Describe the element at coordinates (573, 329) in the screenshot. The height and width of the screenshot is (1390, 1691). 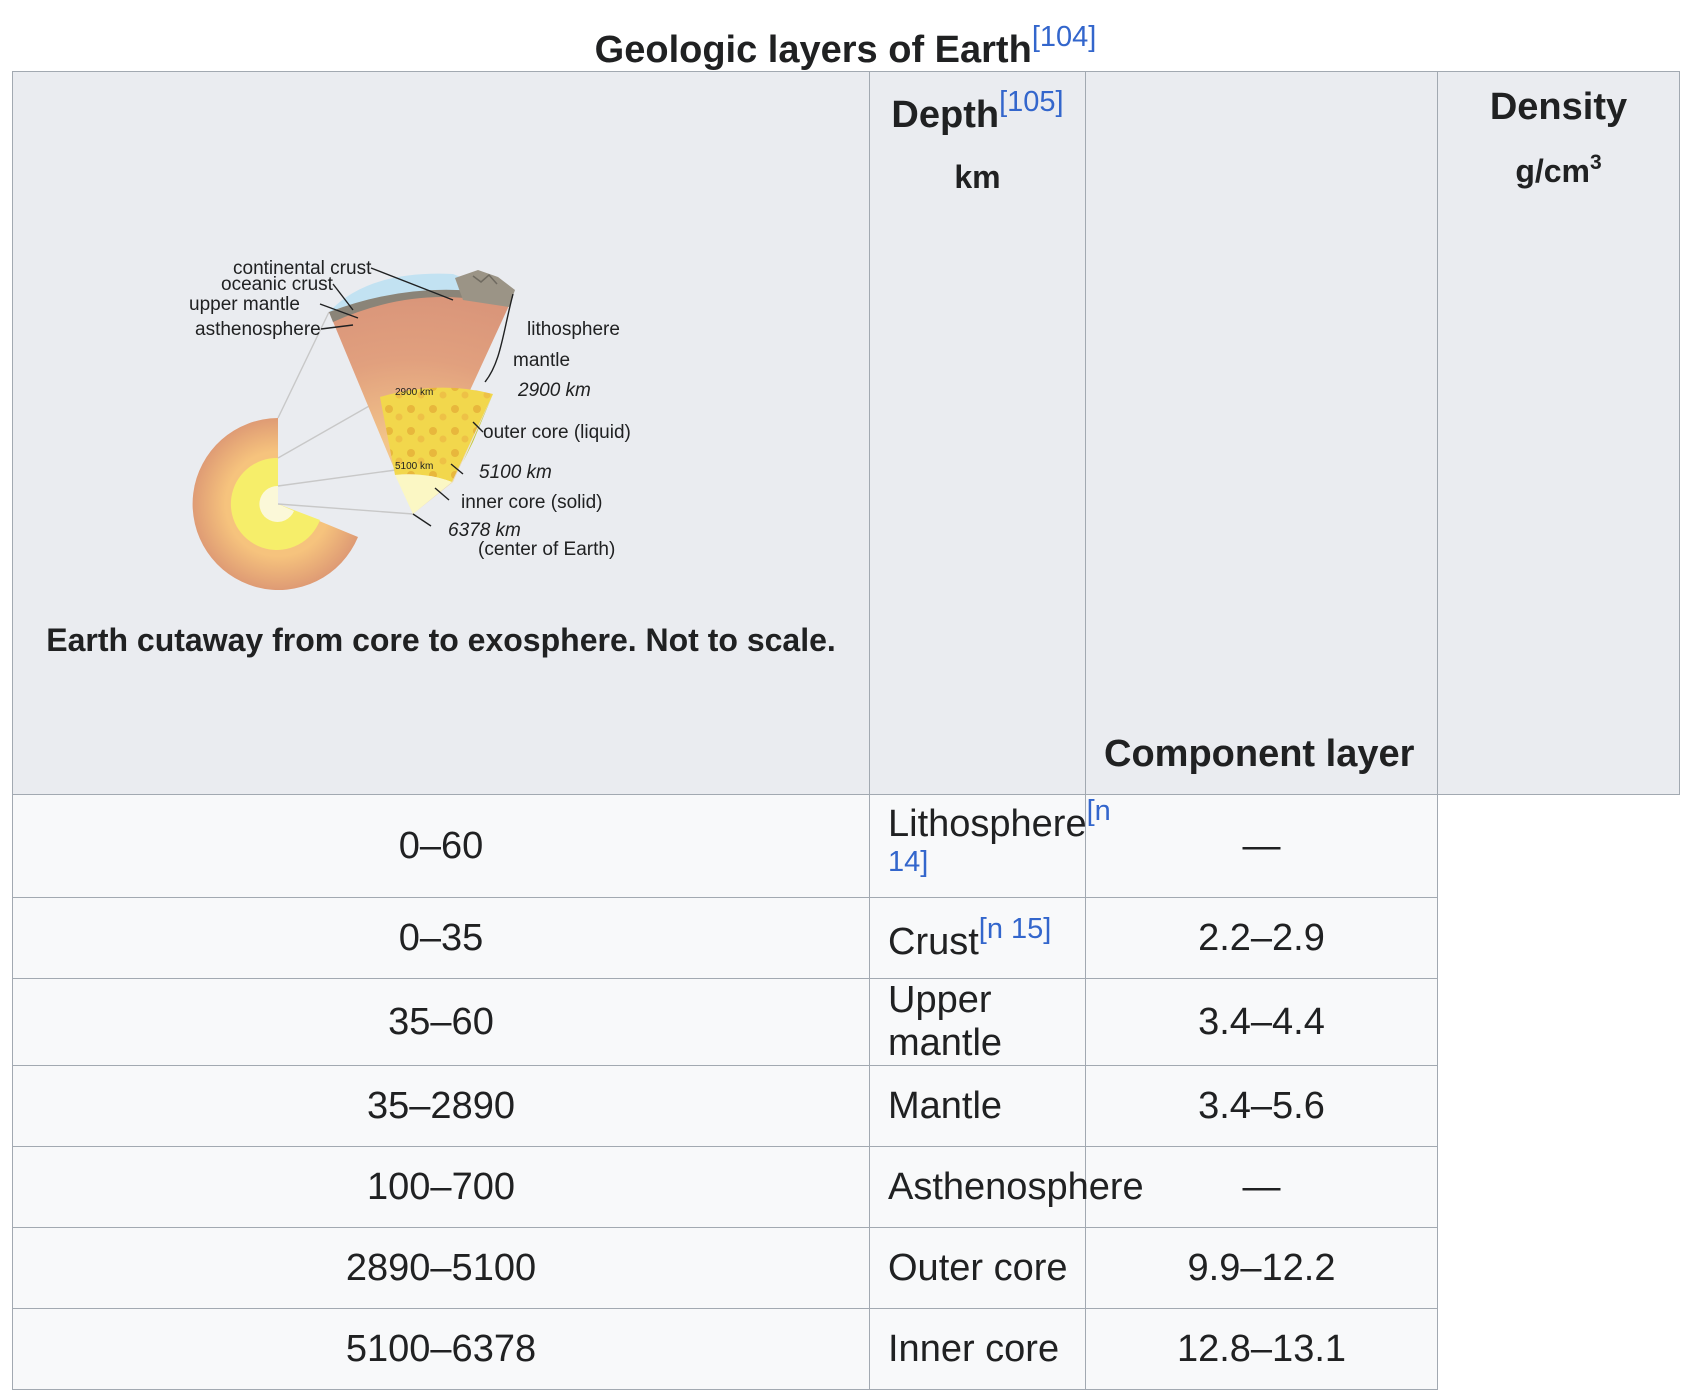
I see `label-lithosphere: lithosphere` at that location.